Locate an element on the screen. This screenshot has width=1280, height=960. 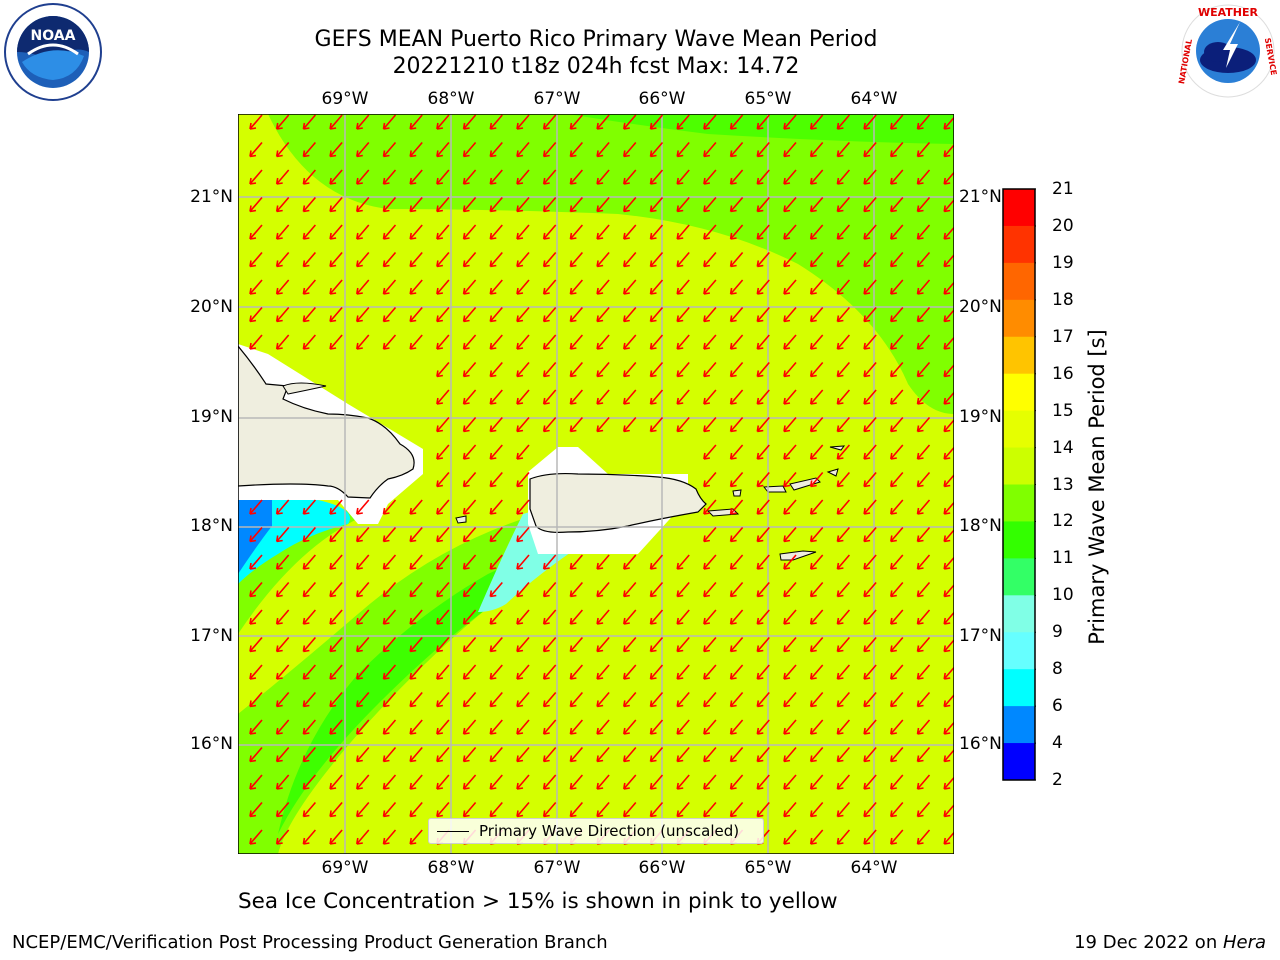
land-hispaniola is located at coordinates (326, 422).